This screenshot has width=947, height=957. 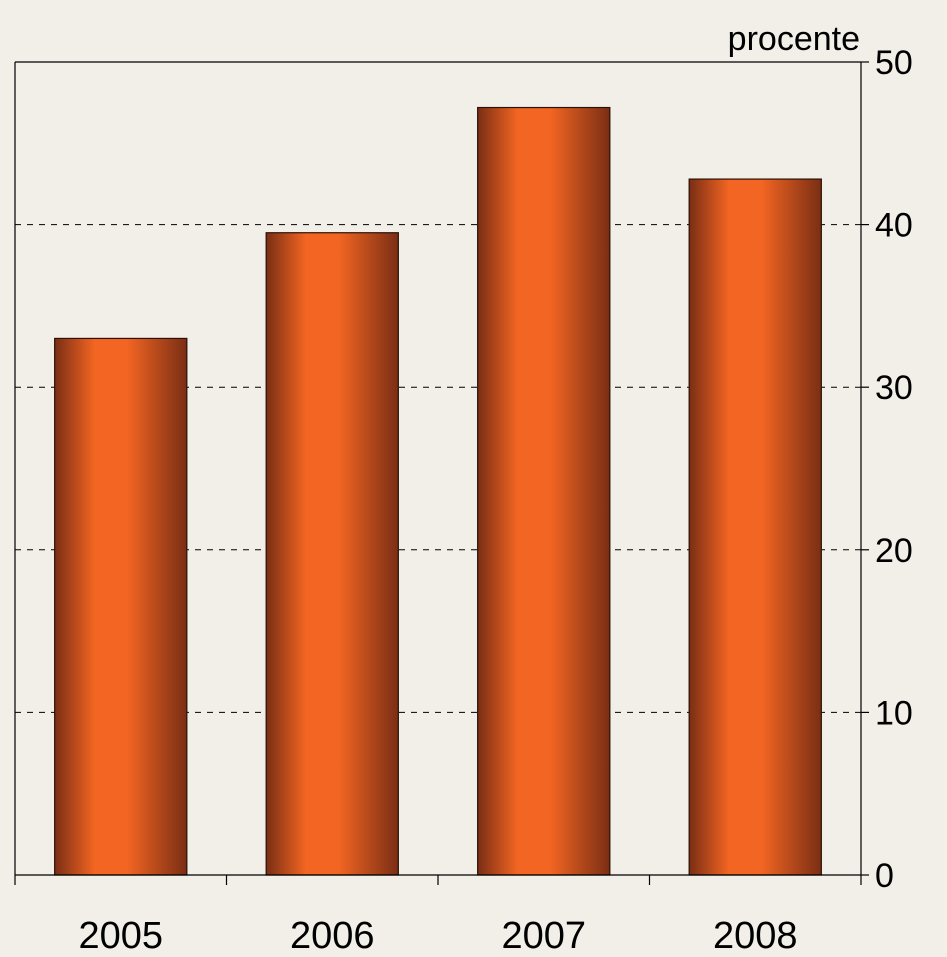 What do you see at coordinates (543, 933) in the screenshot?
I see `x-tick-label-2007: 2007` at bounding box center [543, 933].